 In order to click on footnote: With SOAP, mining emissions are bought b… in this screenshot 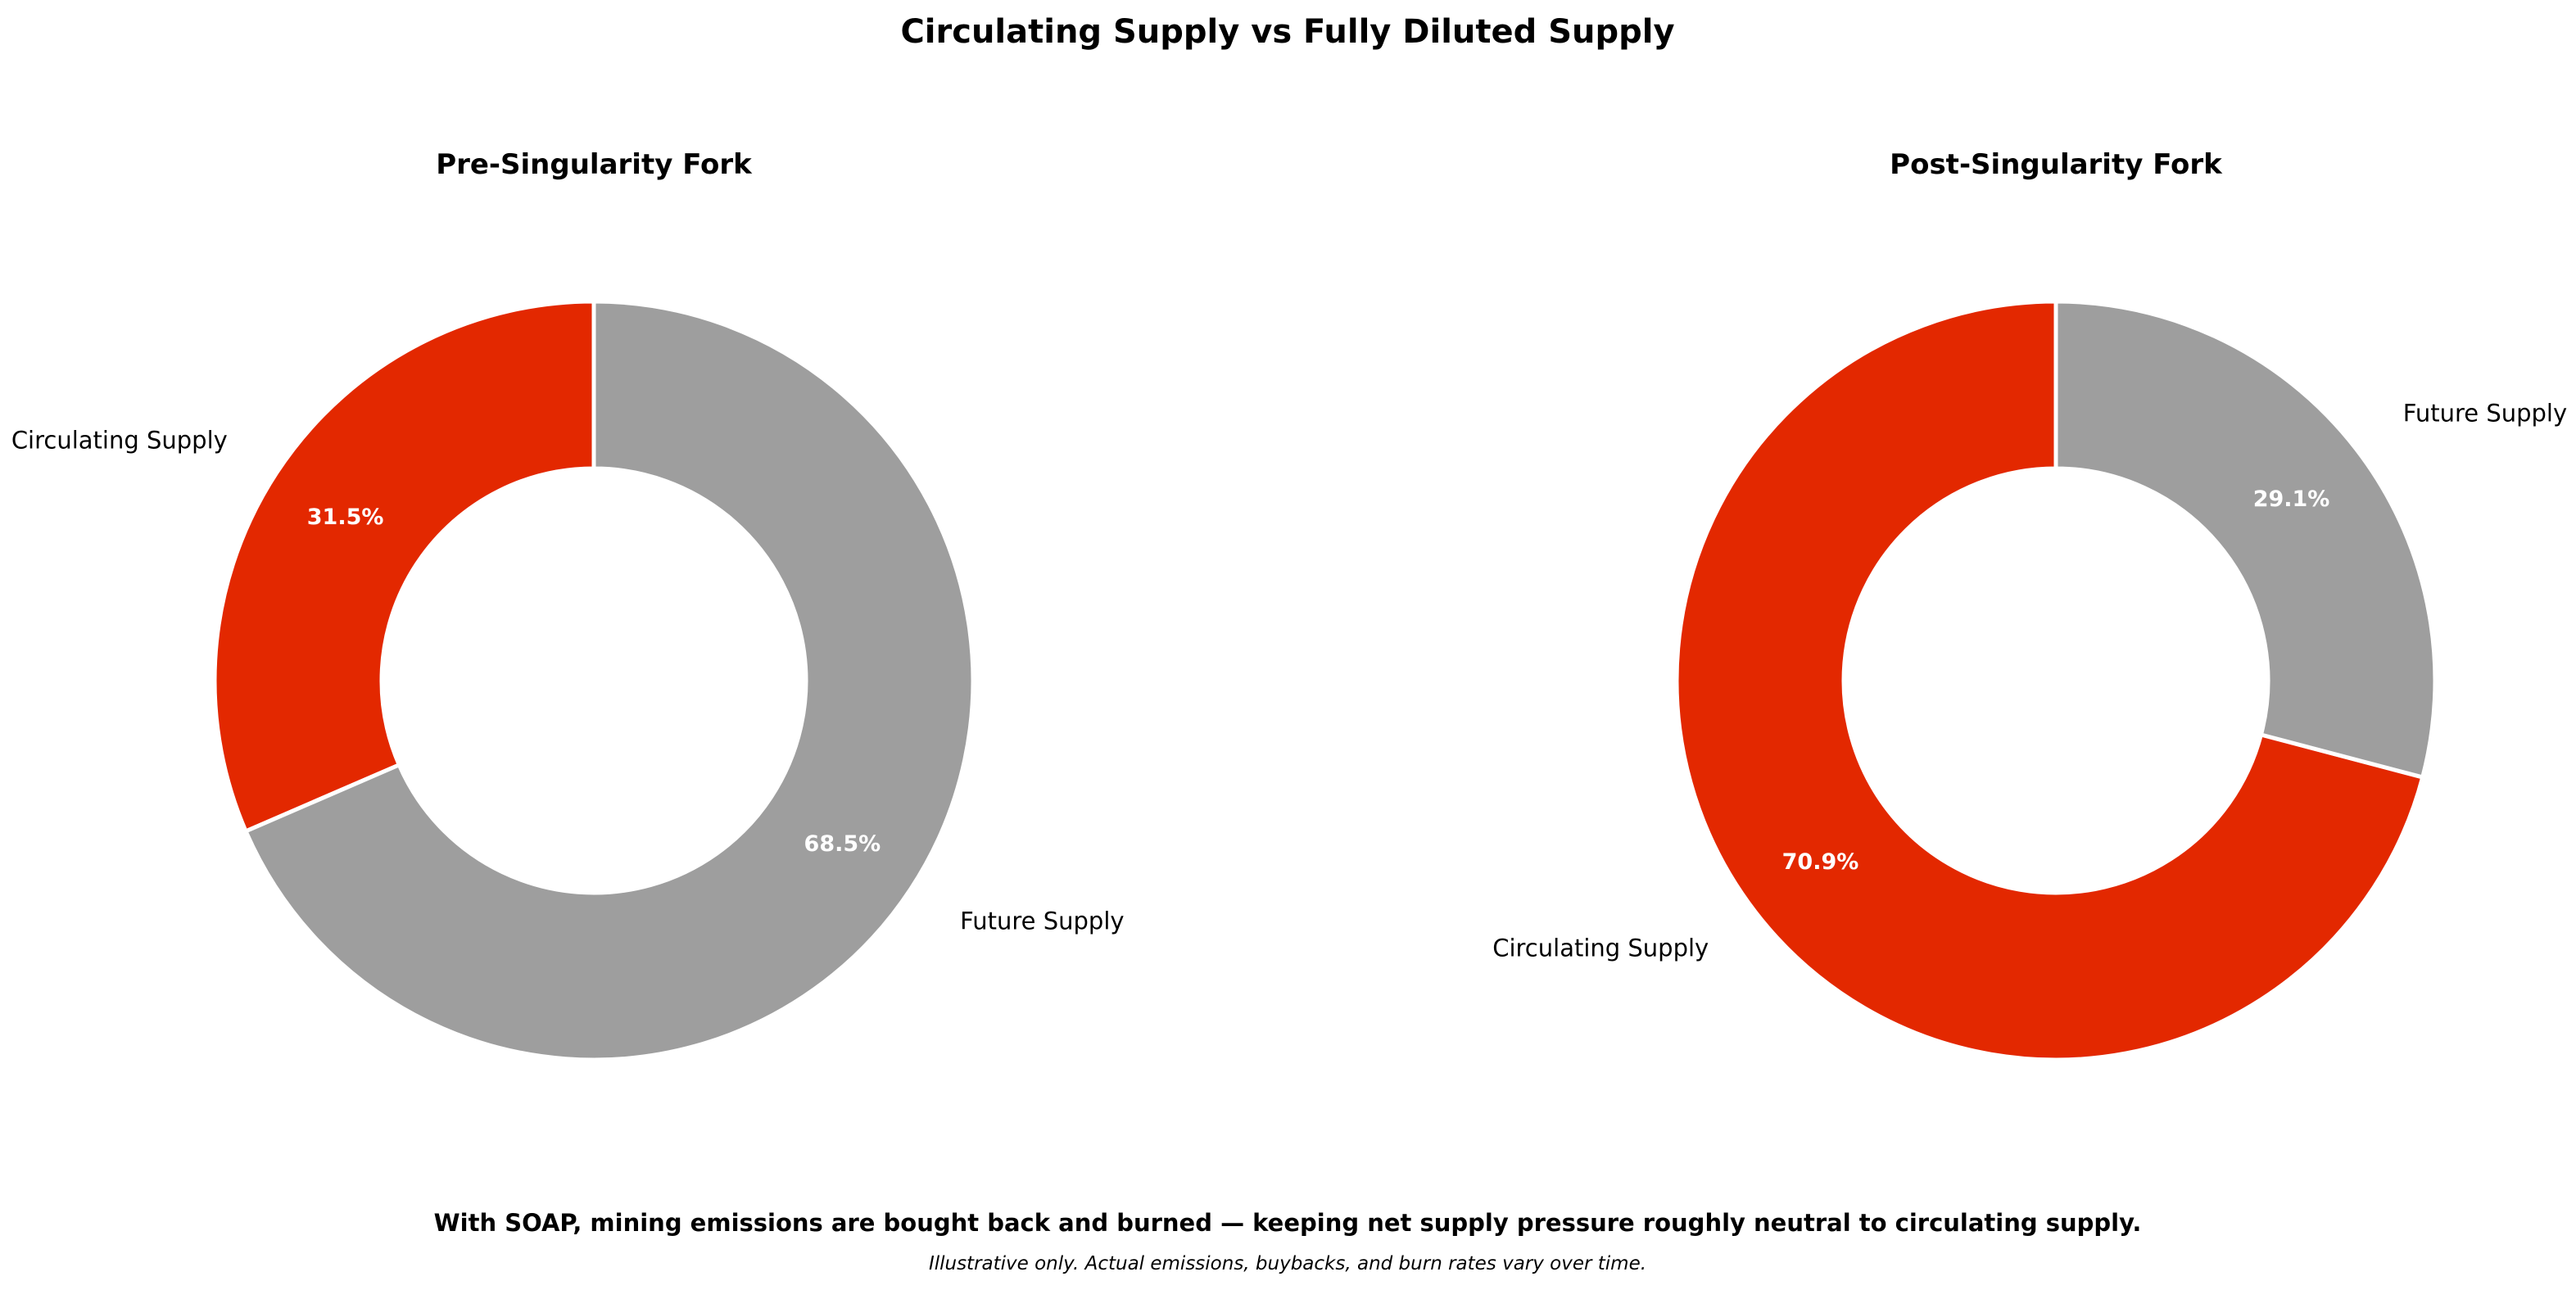, I will do `click(1288, 1223)`.